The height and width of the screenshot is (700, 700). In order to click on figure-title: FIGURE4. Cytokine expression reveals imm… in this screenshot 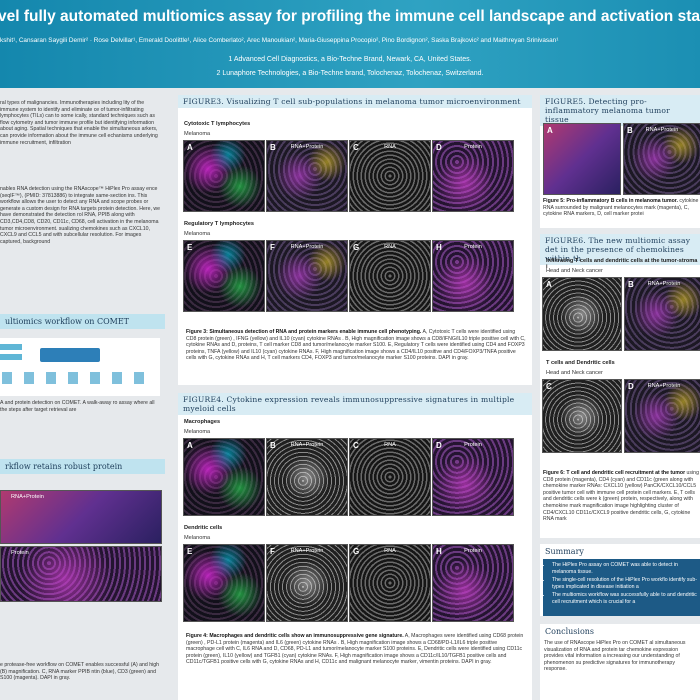, I will do `click(355, 404)`.